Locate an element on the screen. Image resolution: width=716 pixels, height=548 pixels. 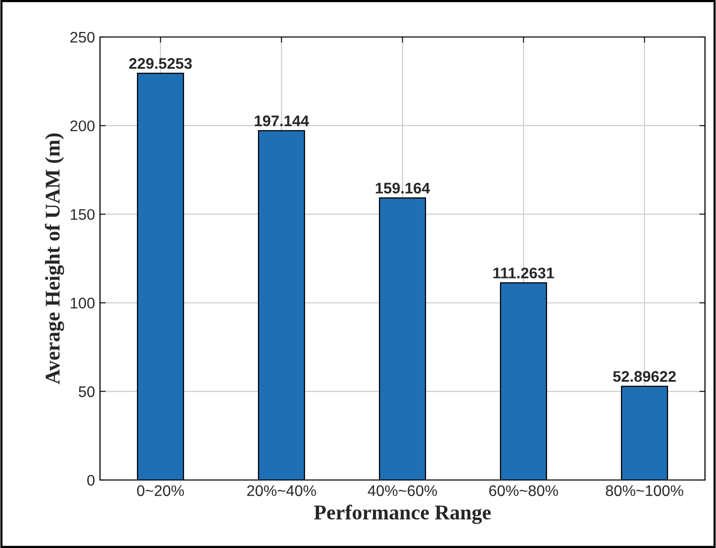
data-label: 52.89622 is located at coordinates (644, 376).